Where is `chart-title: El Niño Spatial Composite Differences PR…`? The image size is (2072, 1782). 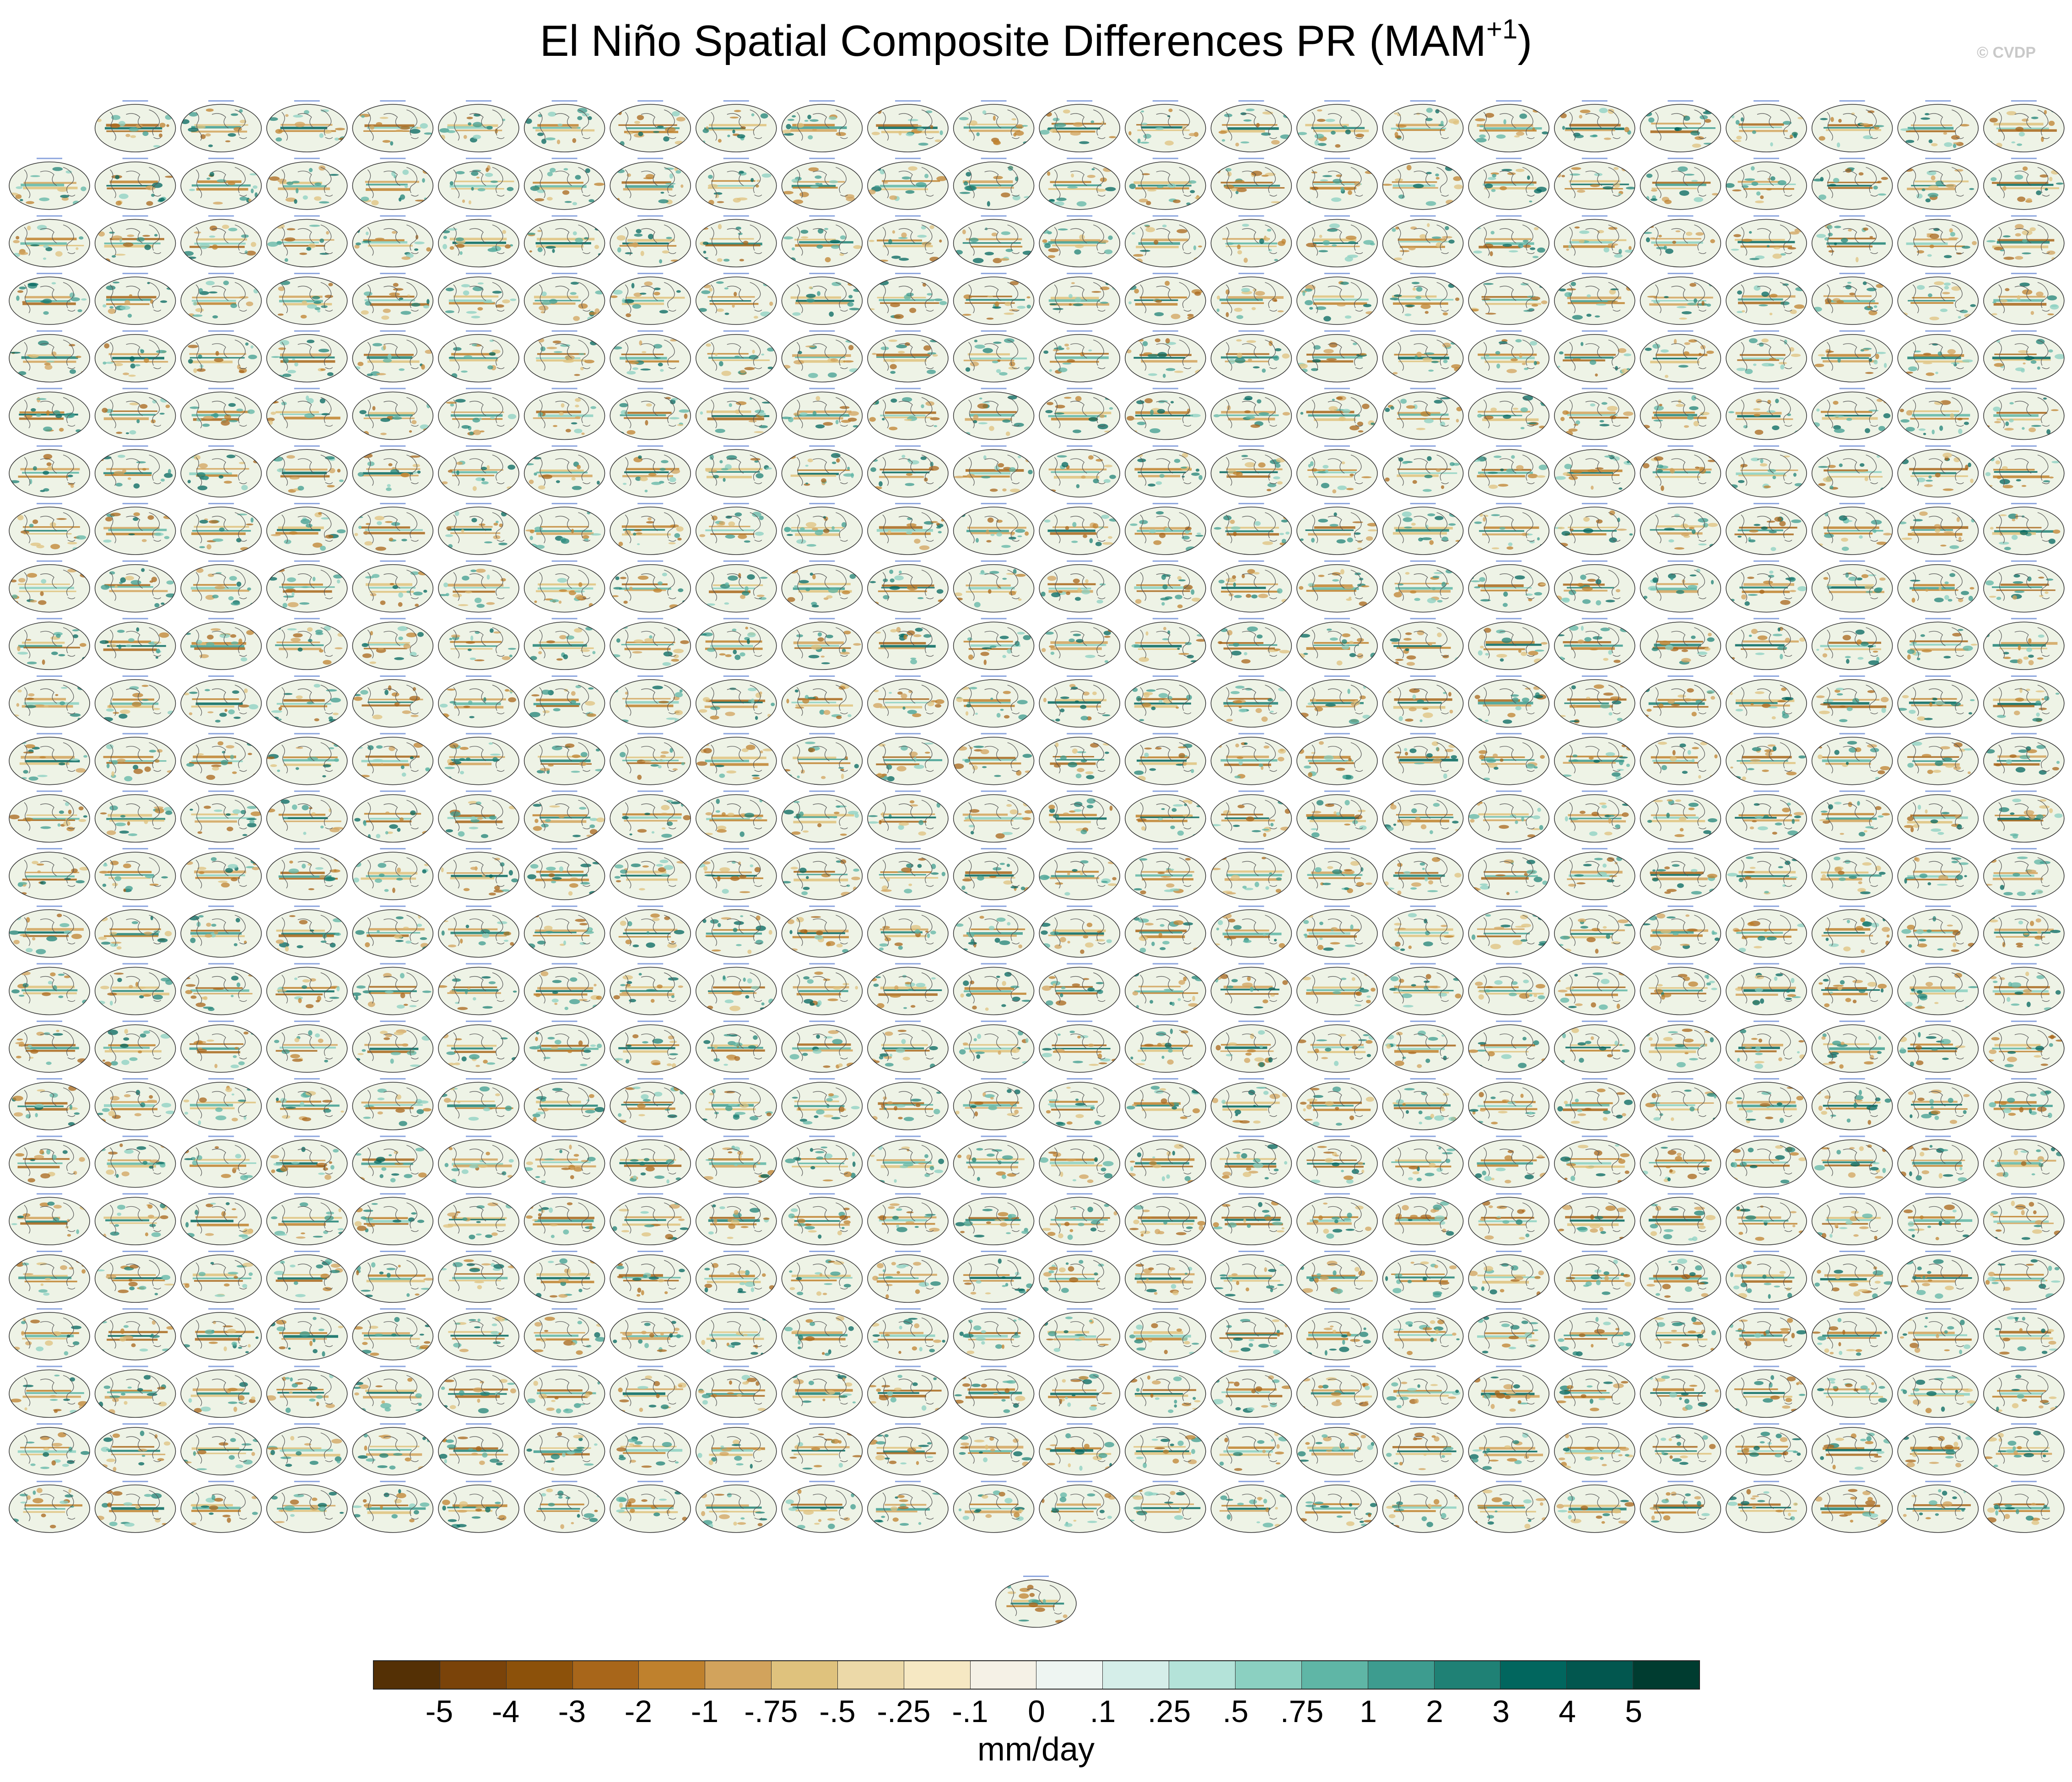
chart-title: El Niño Spatial Composite Differences PR… is located at coordinates (1036, 41).